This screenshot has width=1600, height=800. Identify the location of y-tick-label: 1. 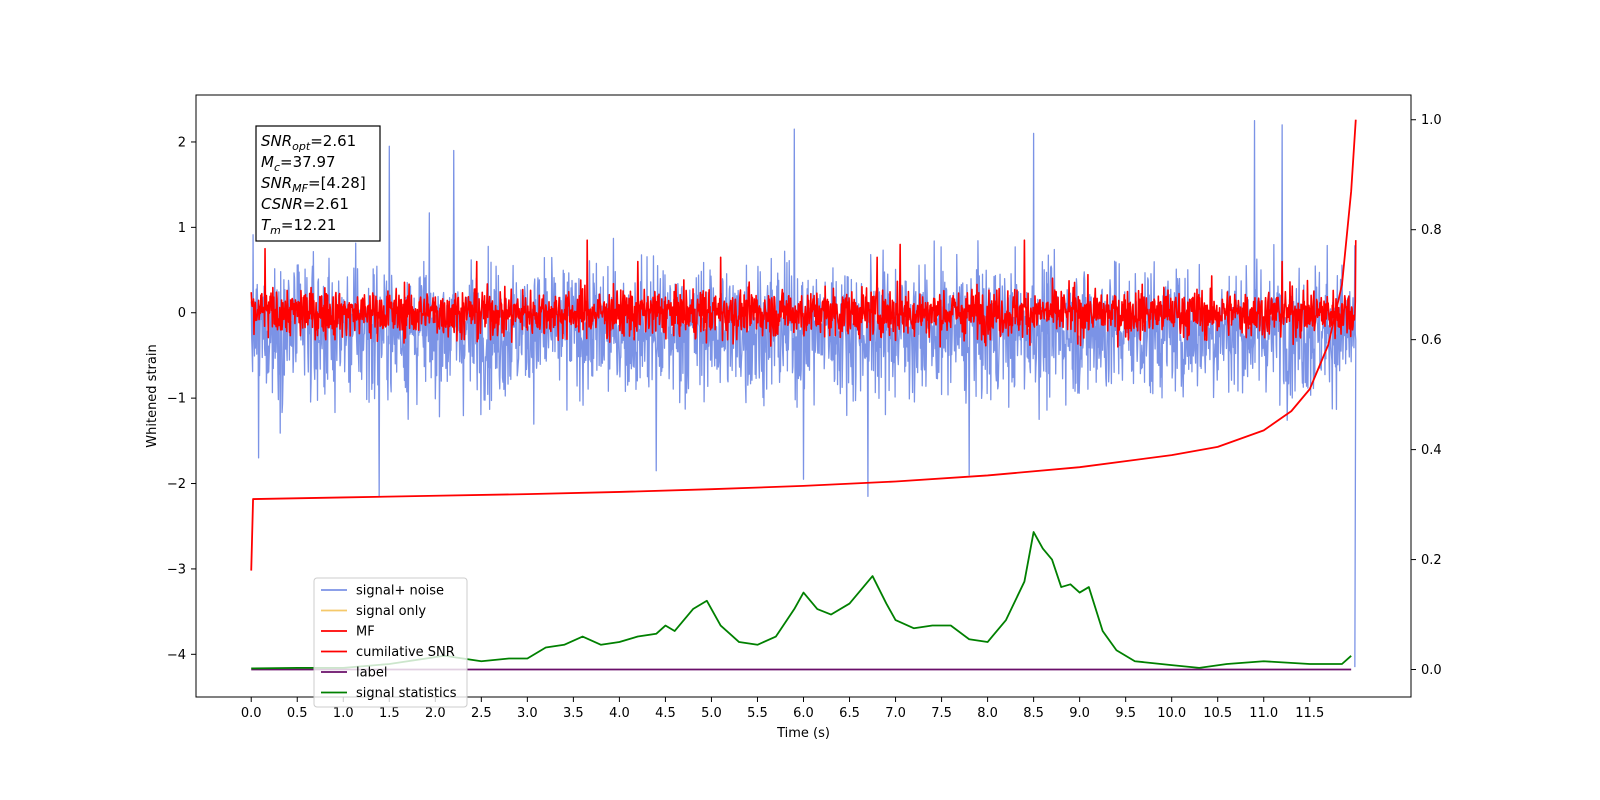
(182, 228).